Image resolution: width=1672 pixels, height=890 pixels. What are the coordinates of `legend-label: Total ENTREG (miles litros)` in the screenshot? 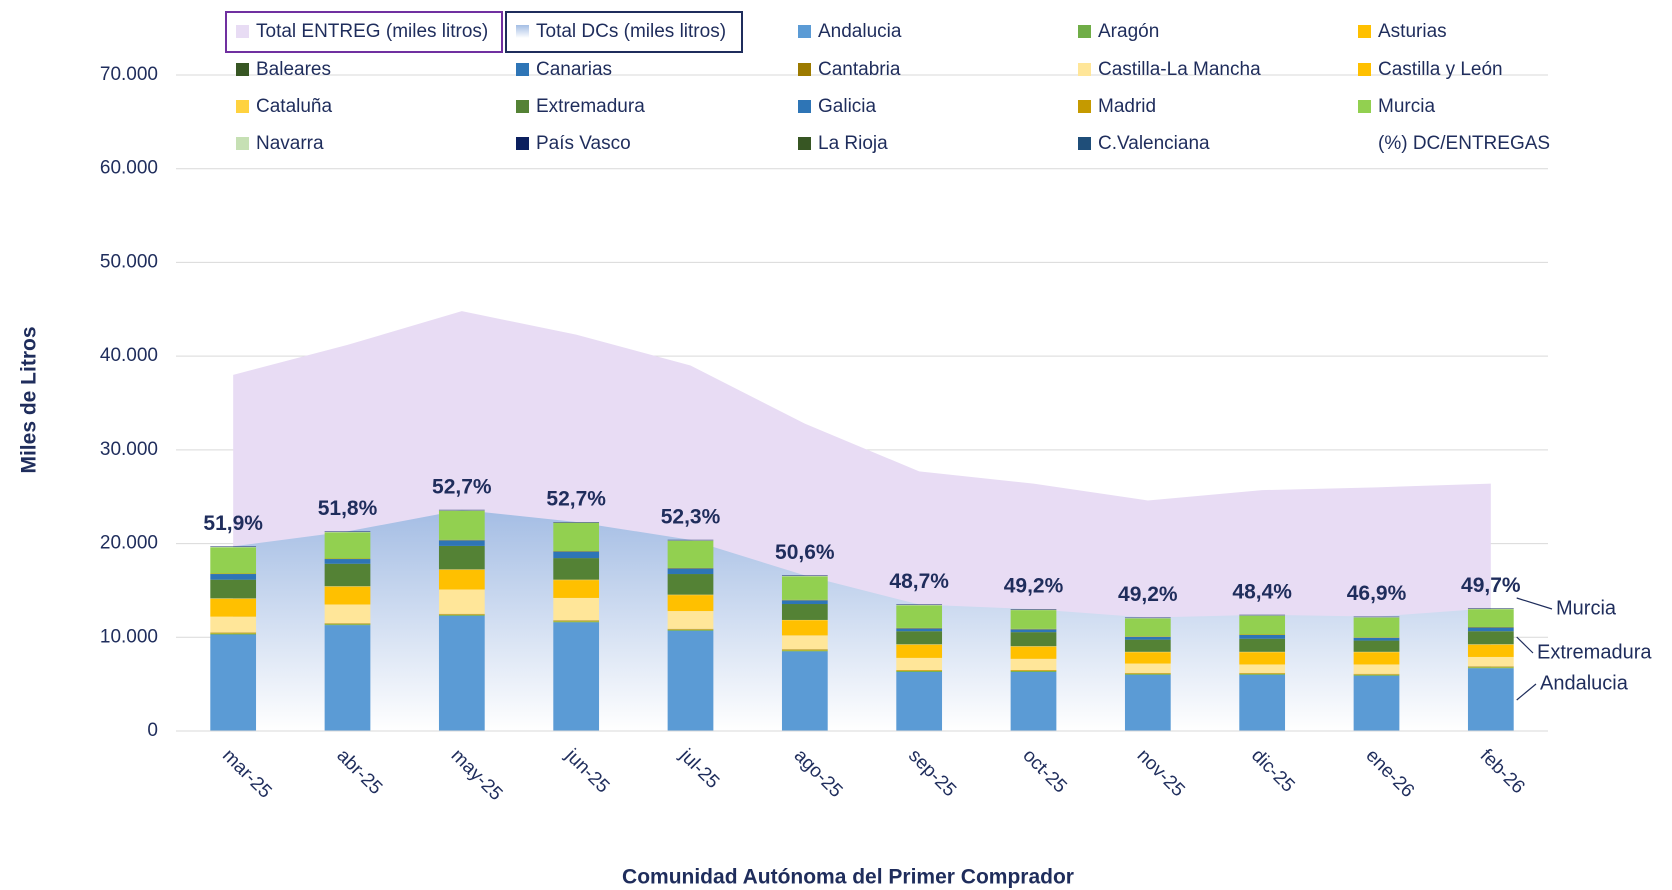 It's located at (372, 31).